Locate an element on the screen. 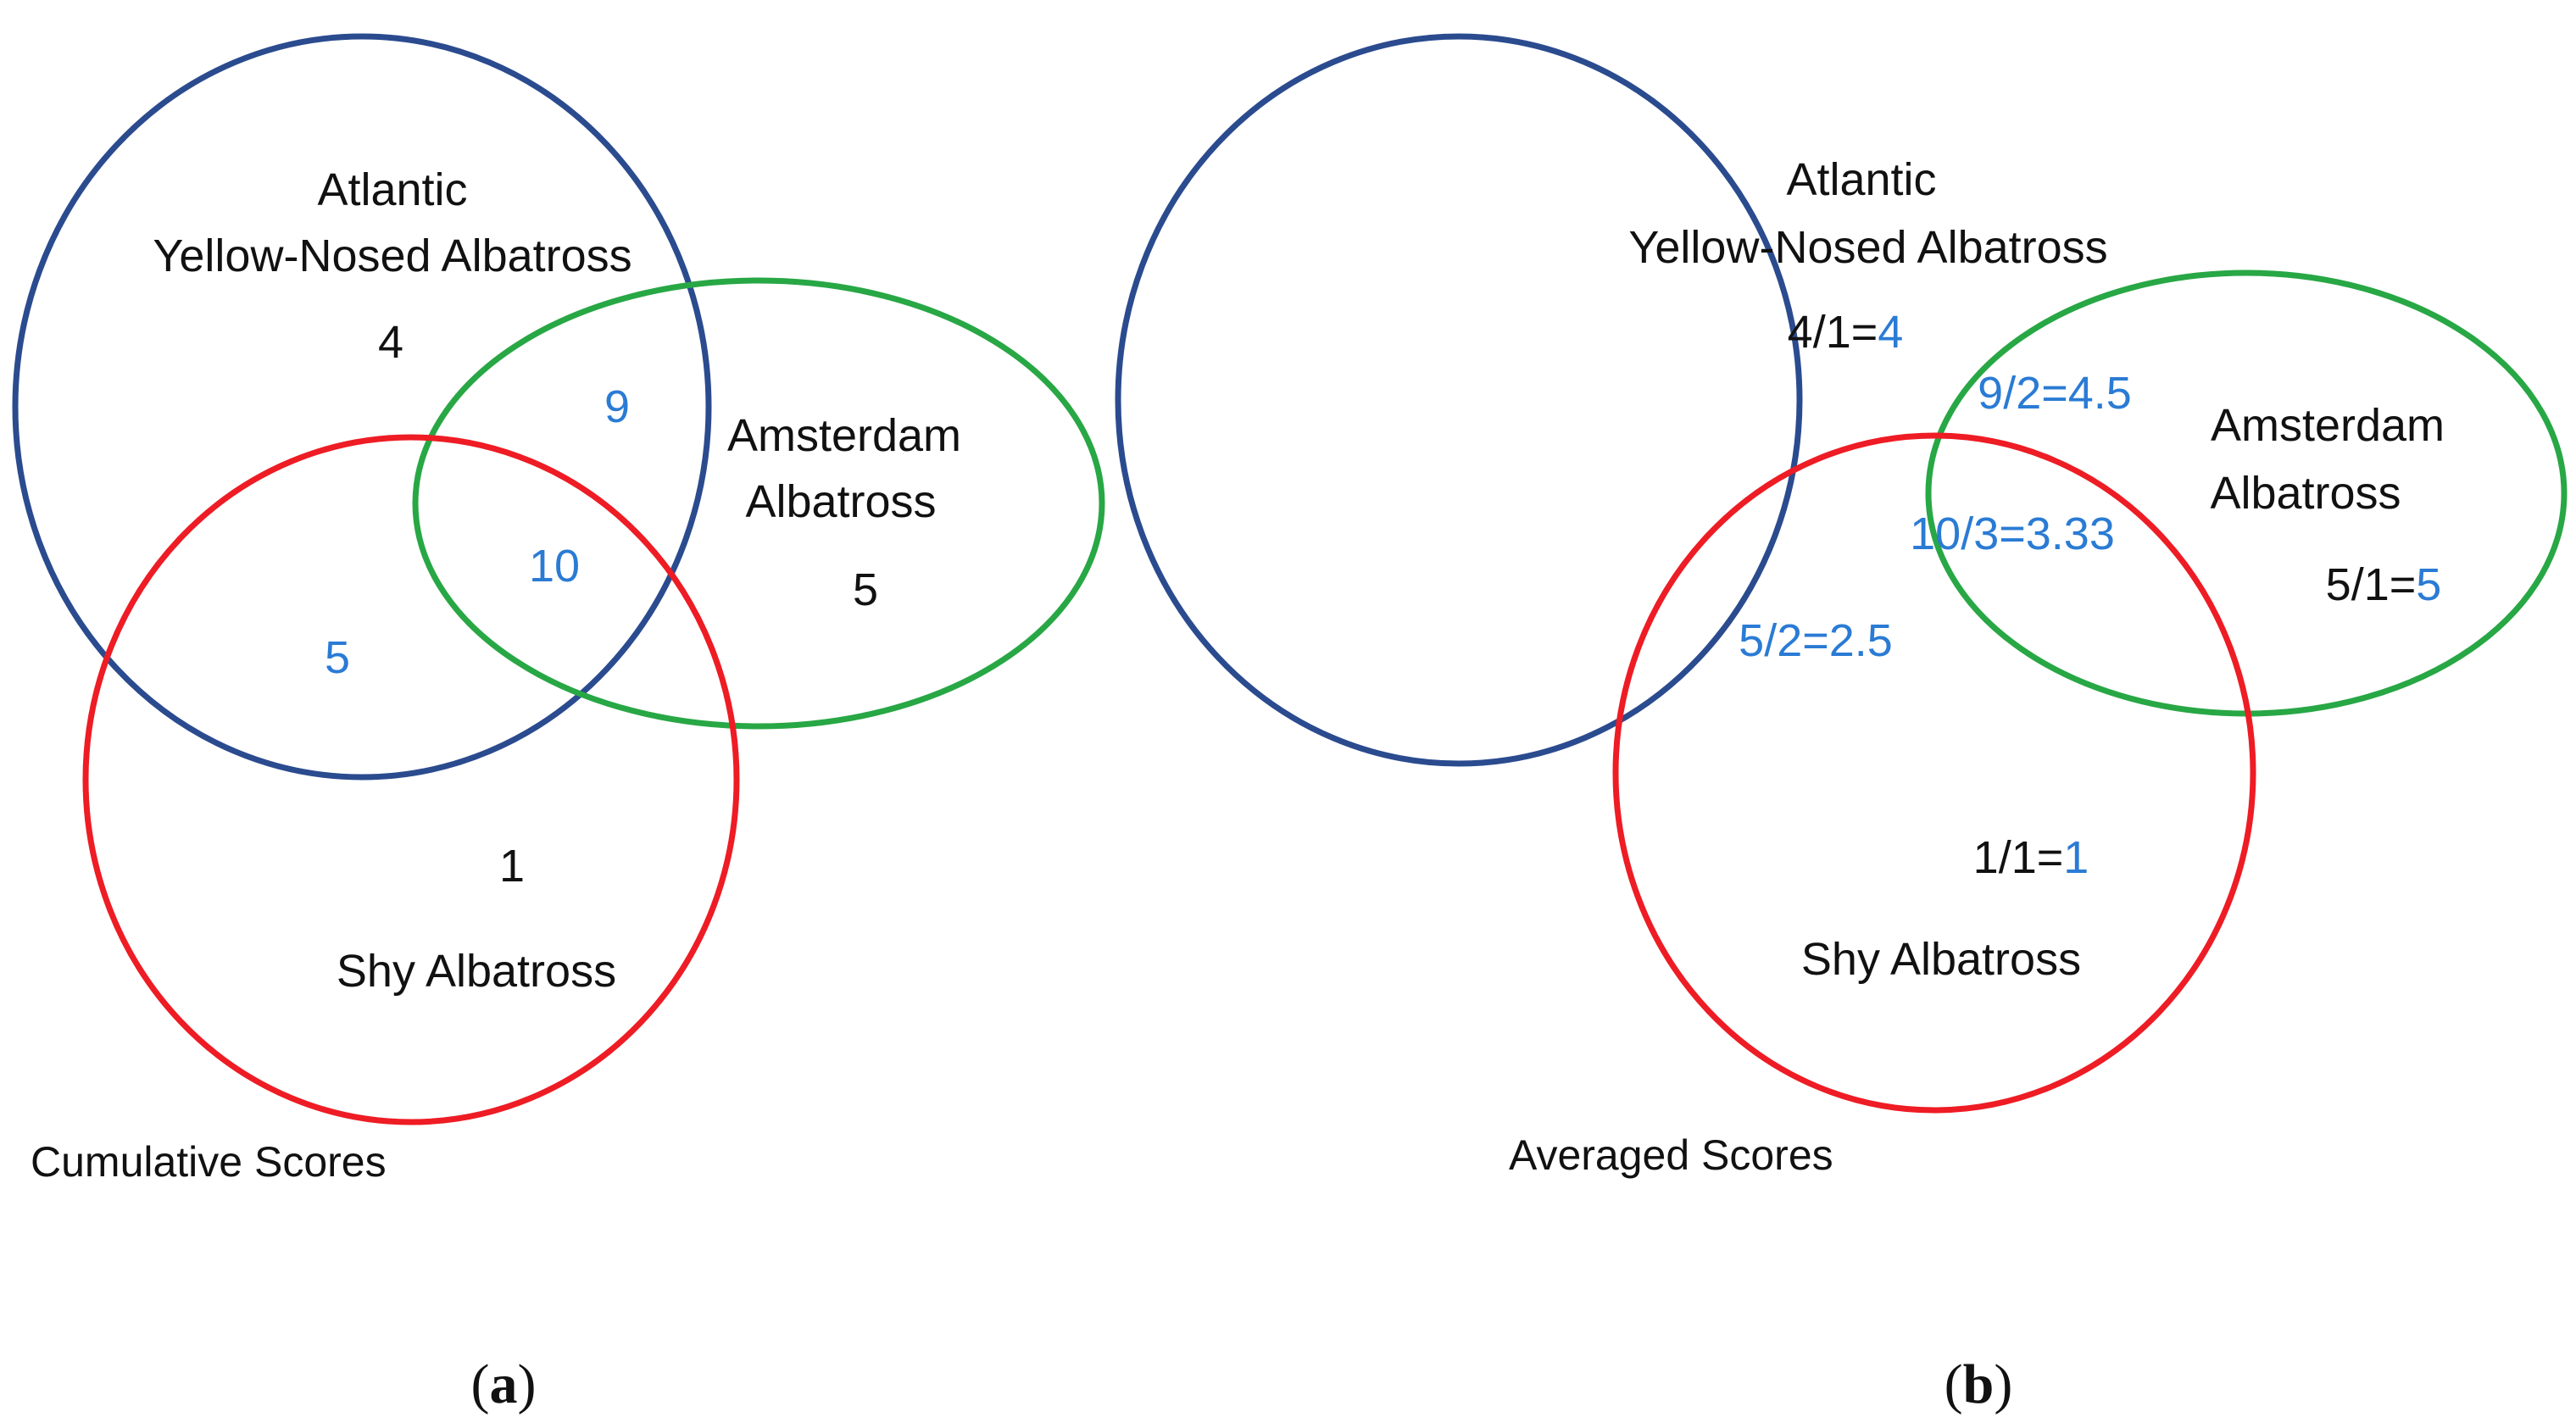 The height and width of the screenshot is (1428, 2576). shy-only-value-a: 1 is located at coordinates (512, 866).